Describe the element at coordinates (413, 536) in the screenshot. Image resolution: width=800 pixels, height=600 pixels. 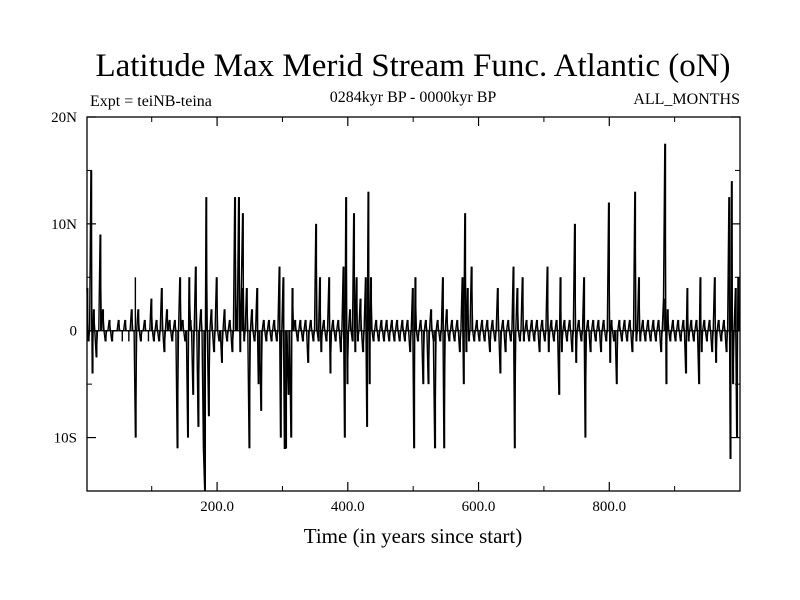
I see `x-axis-label: Time (in years since start)` at that location.